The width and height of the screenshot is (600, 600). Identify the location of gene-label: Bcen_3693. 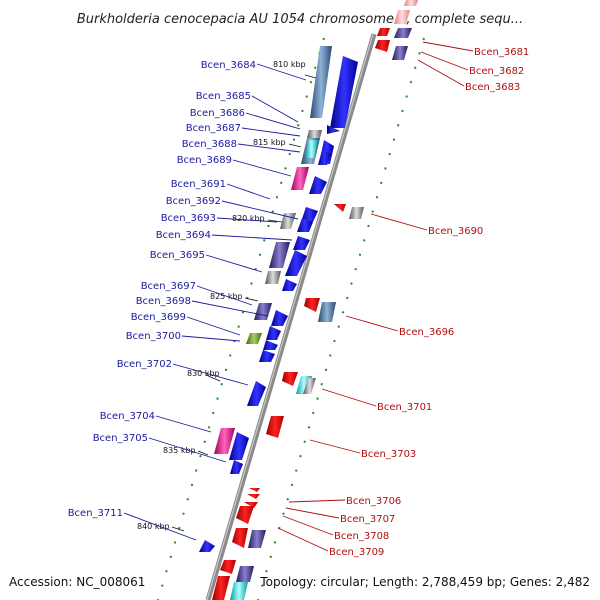
(188, 218).